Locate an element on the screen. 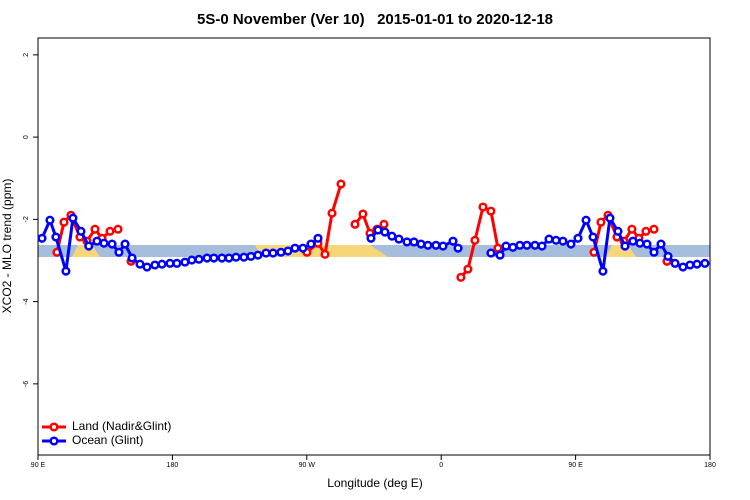  legend-label: Land (Nadir&Glint) is located at coordinates (121, 426).